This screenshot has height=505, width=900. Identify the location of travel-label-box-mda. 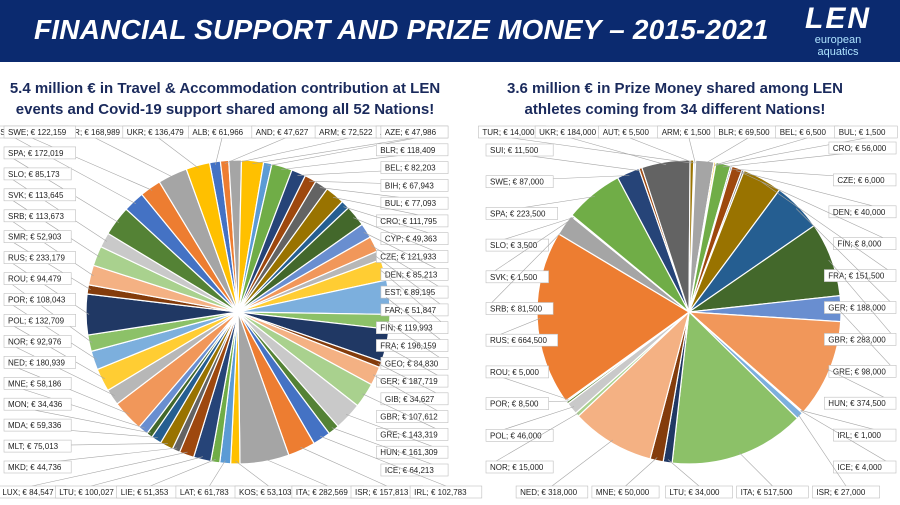
(37, 425).